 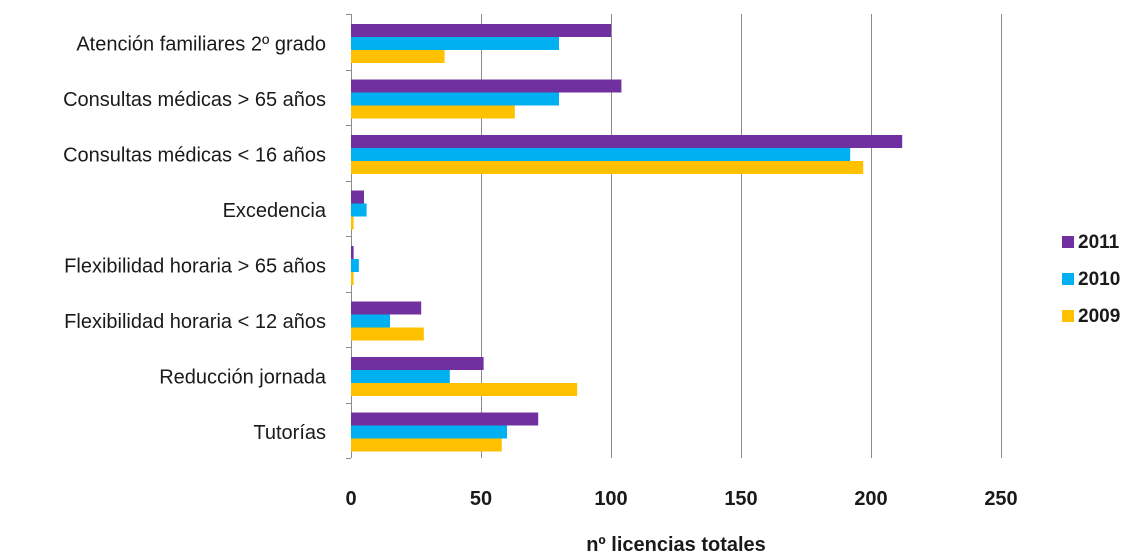 I want to click on category-label: Atención familiares 2º grado, so click(x=201, y=45).